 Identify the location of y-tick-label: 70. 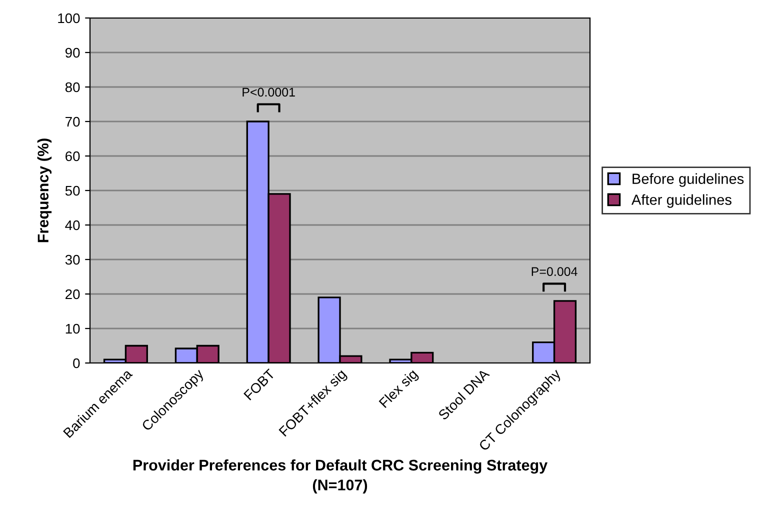
(73, 121).